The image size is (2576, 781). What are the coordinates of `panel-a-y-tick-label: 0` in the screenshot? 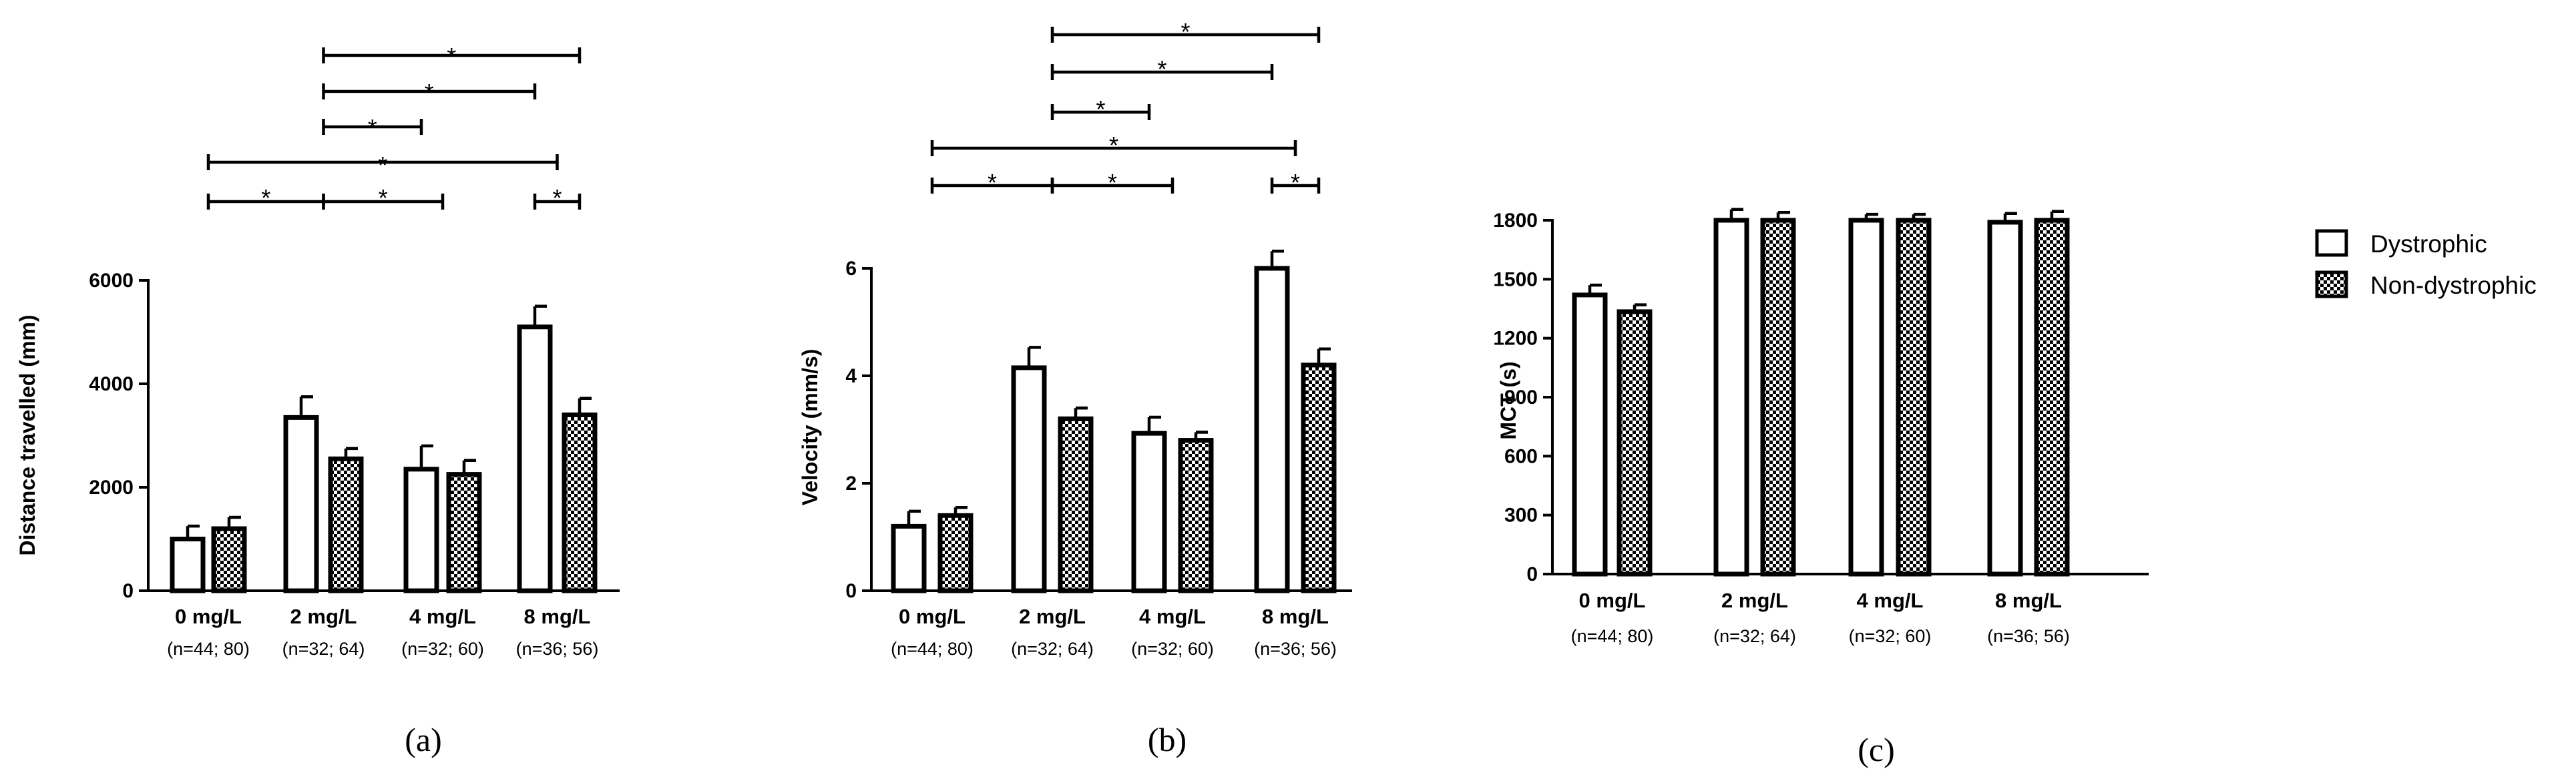 It's located at (128, 591).